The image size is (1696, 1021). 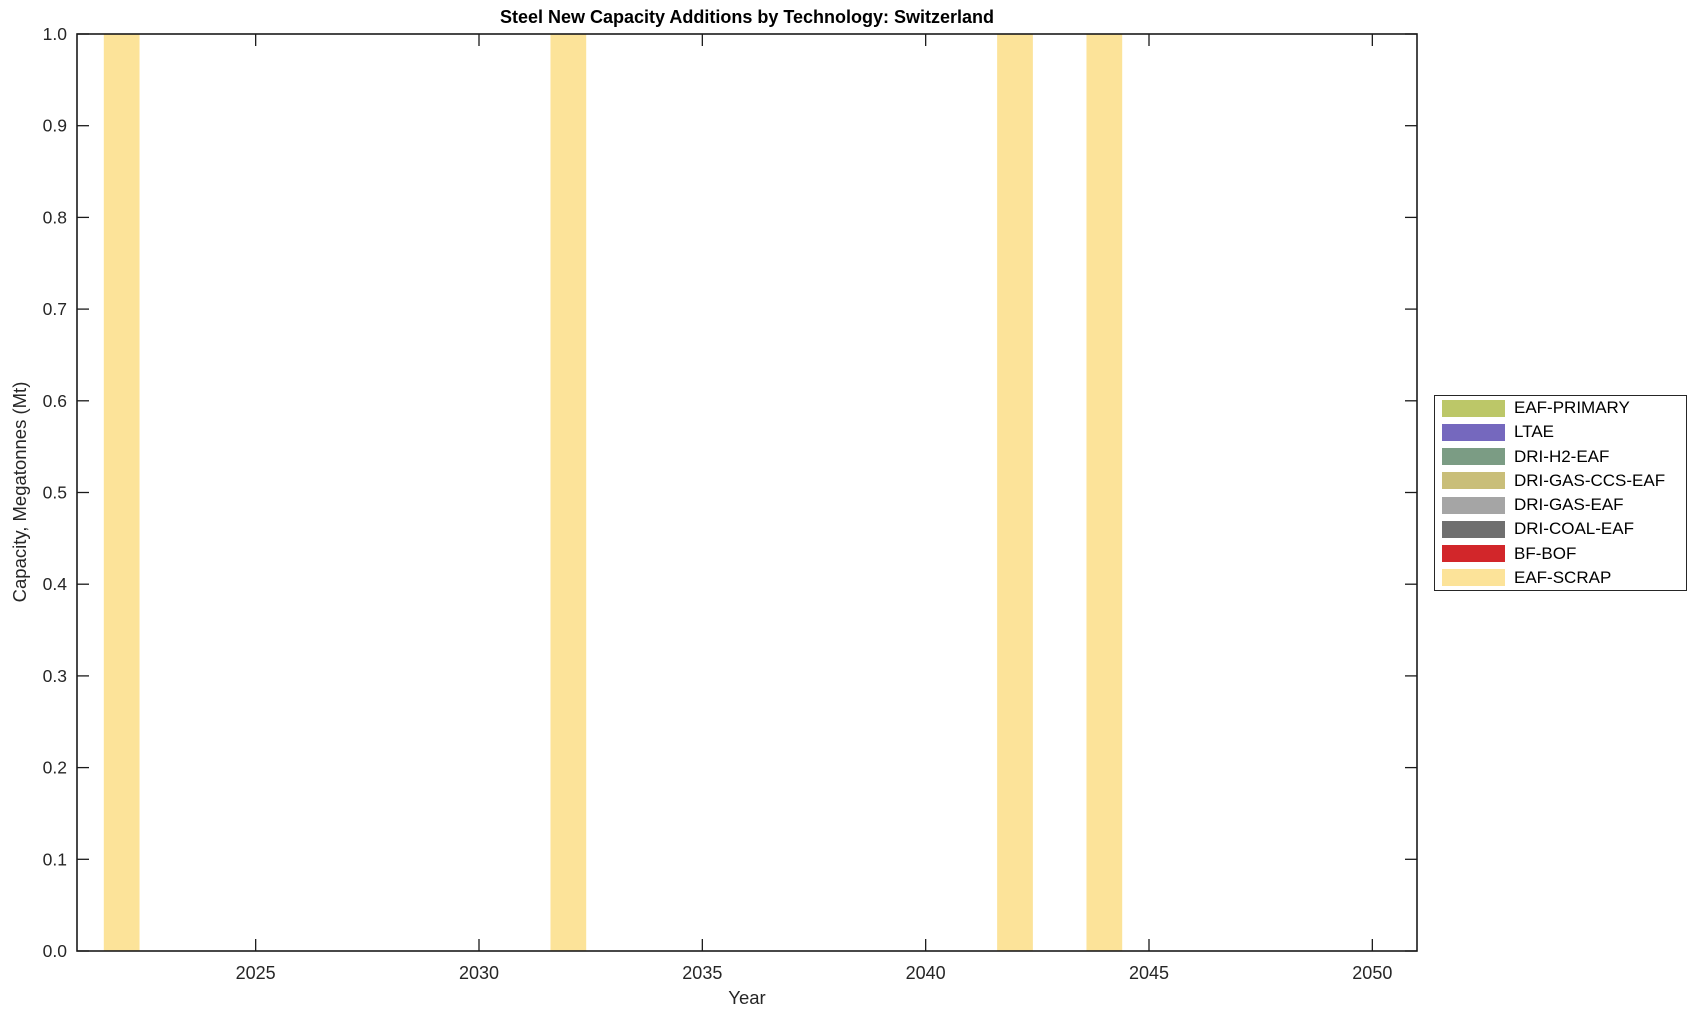 What do you see at coordinates (55, 309) in the screenshot?
I see `y-tick-label: 0.7` at bounding box center [55, 309].